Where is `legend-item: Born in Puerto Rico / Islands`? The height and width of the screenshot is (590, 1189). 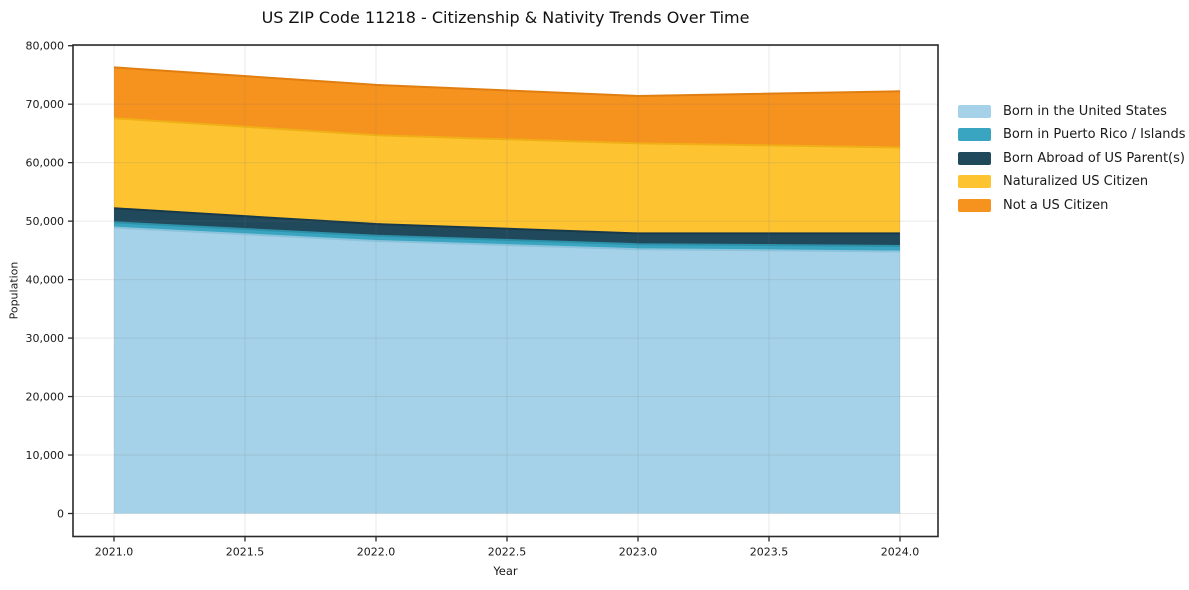 legend-item: Born in Puerto Rico / Islands is located at coordinates (1072, 134).